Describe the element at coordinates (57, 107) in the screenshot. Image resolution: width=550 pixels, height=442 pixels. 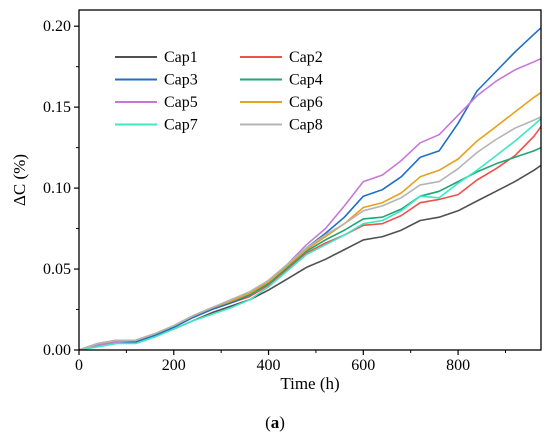
I see `y-tick-label: 0.15` at that location.